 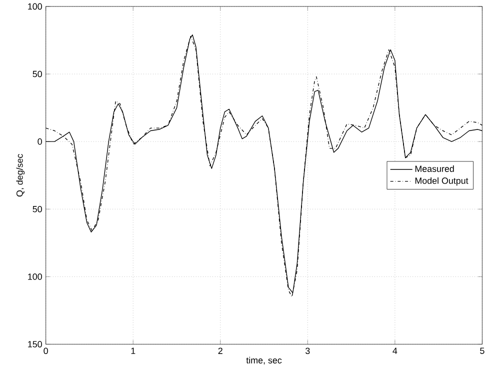 I want to click on x-tick-label: 2, so click(x=220, y=351).